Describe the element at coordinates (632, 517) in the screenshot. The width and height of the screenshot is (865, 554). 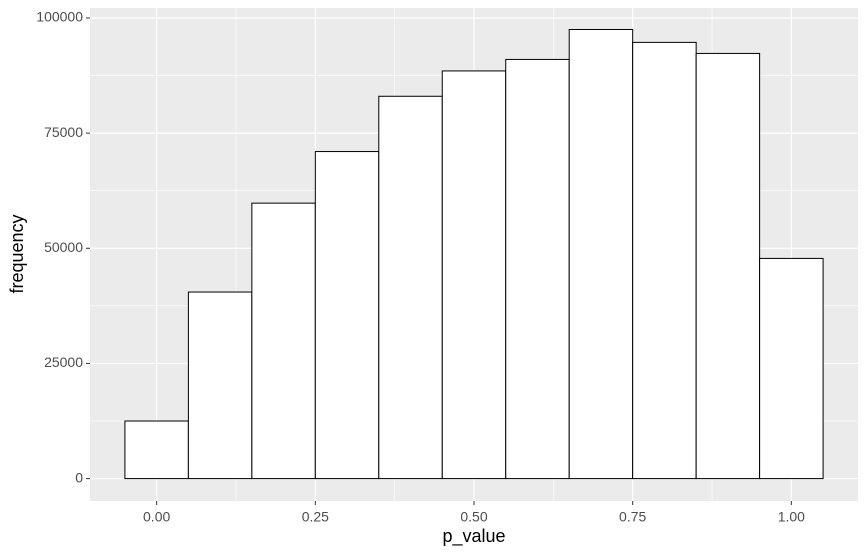
I see `x-tick-label: 0.75` at that location.